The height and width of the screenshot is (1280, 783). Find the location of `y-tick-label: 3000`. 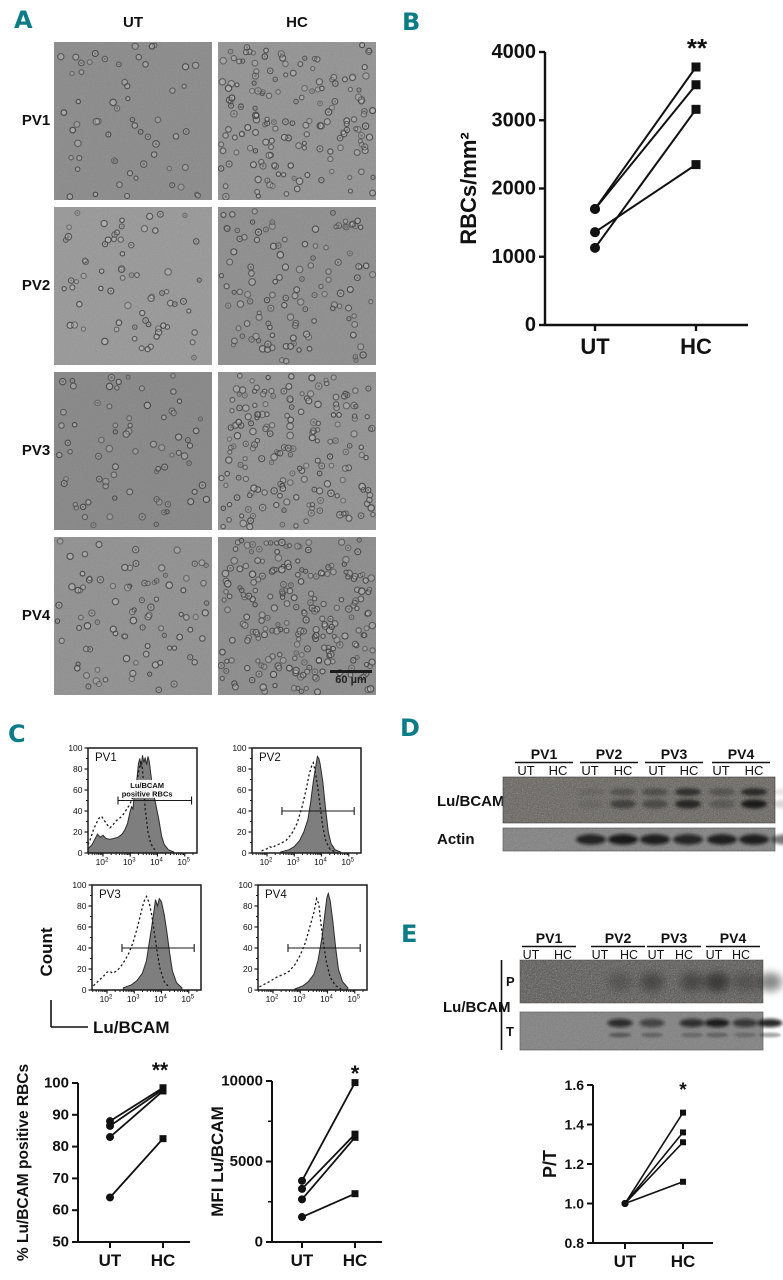

y-tick-label: 3000 is located at coordinates (514, 120).